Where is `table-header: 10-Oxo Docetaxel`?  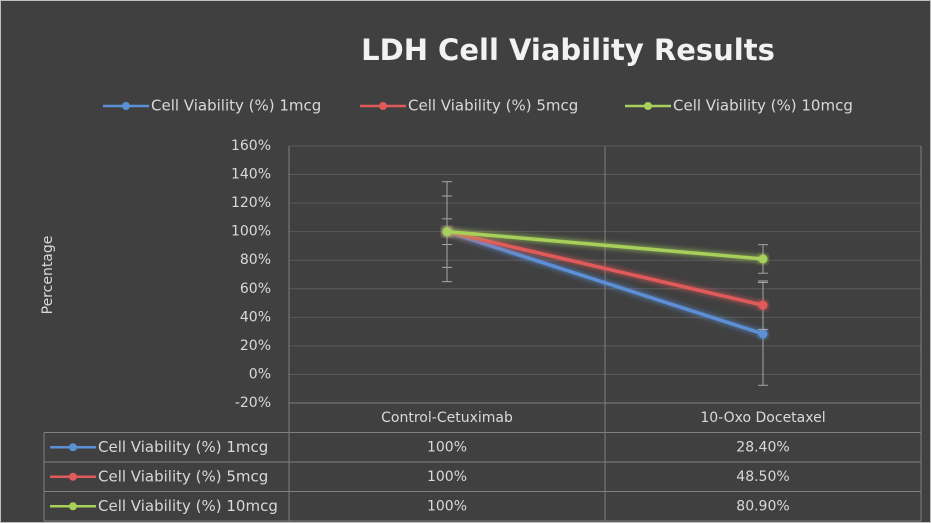 table-header: 10-Oxo Docetaxel is located at coordinates (762, 418).